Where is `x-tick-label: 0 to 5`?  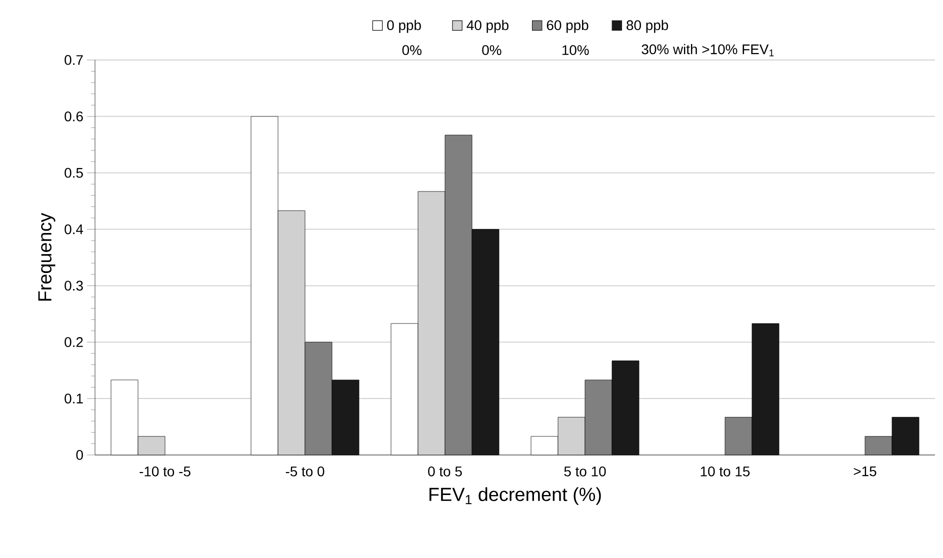
x-tick-label: 0 to 5 is located at coordinates (445, 471).